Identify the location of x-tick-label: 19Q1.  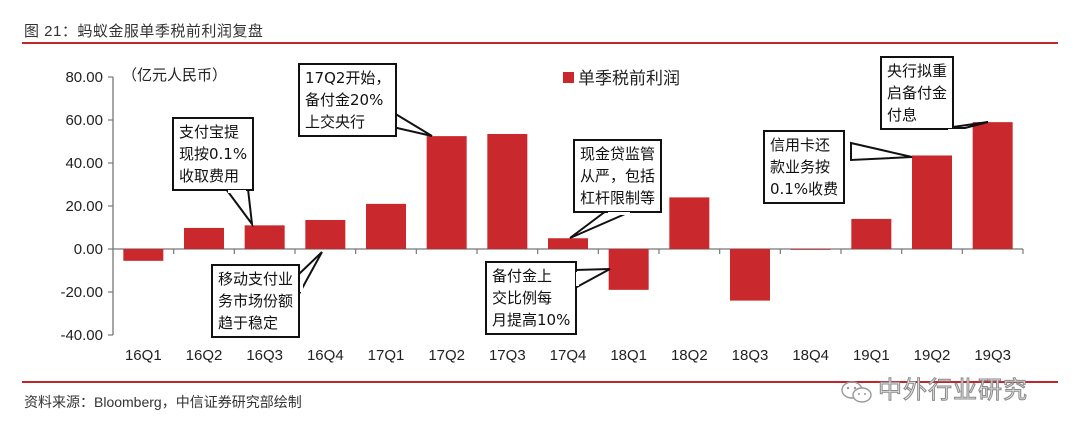
(871, 355).